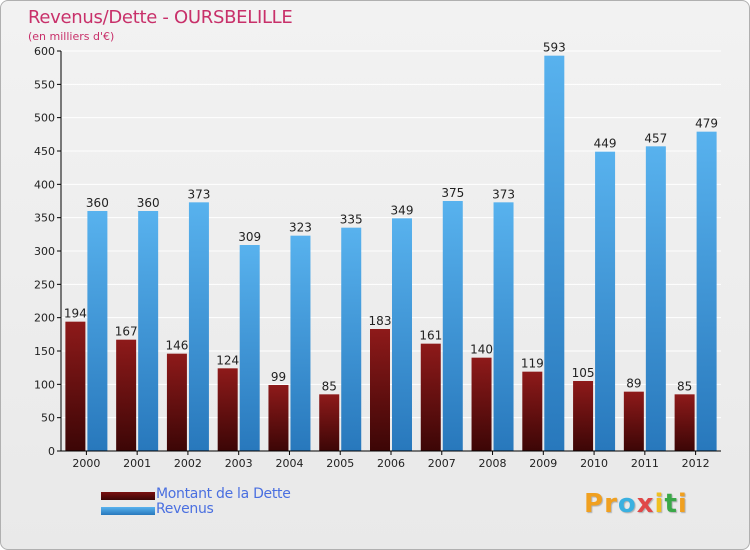 This screenshot has height=550, width=750. What do you see at coordinates (340, 463) in the screenshot?
I see `x-tick-label: 2005` at bounding box center [340, 463].